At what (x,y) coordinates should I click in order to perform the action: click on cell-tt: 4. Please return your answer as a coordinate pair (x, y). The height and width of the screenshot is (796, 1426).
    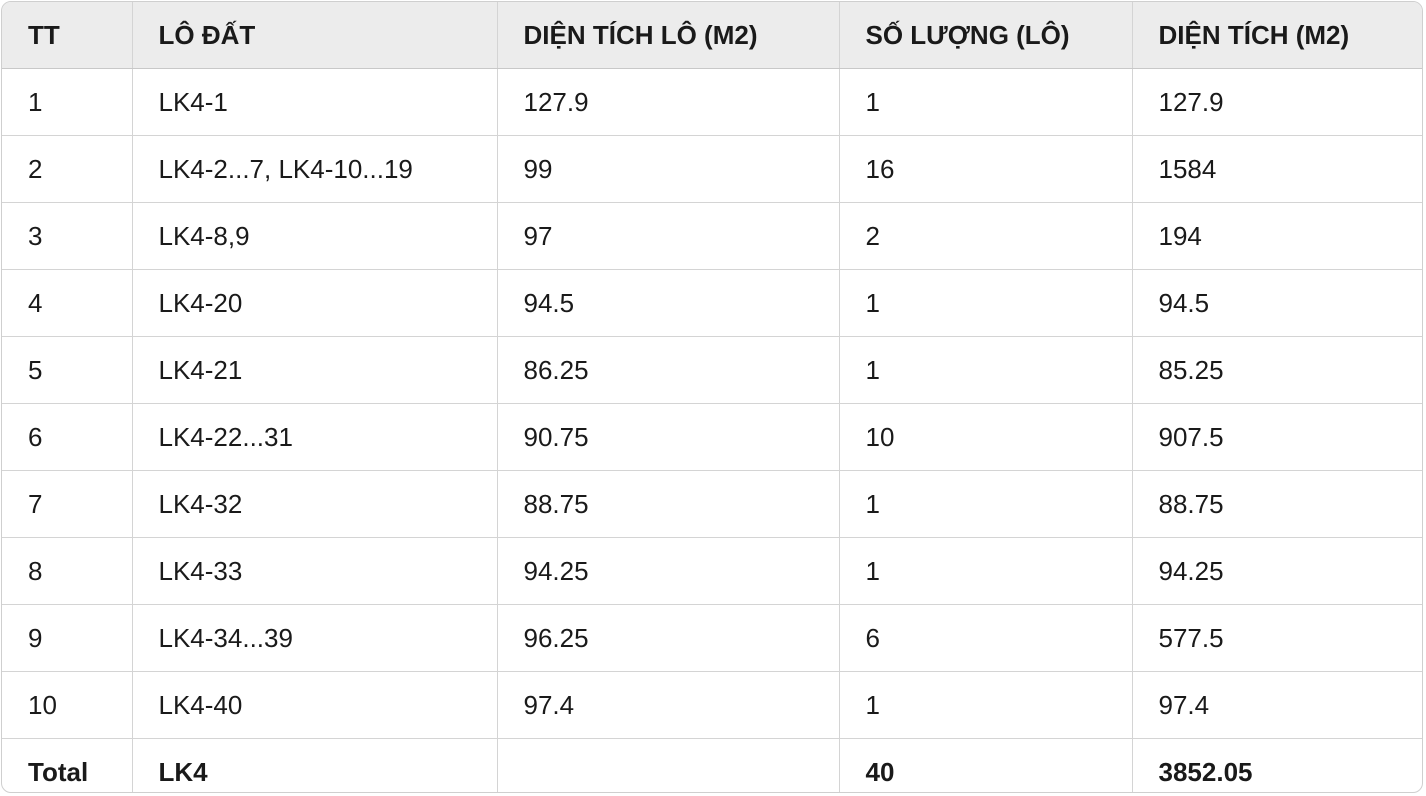
    Looking at the image, I should click on (67, 303).